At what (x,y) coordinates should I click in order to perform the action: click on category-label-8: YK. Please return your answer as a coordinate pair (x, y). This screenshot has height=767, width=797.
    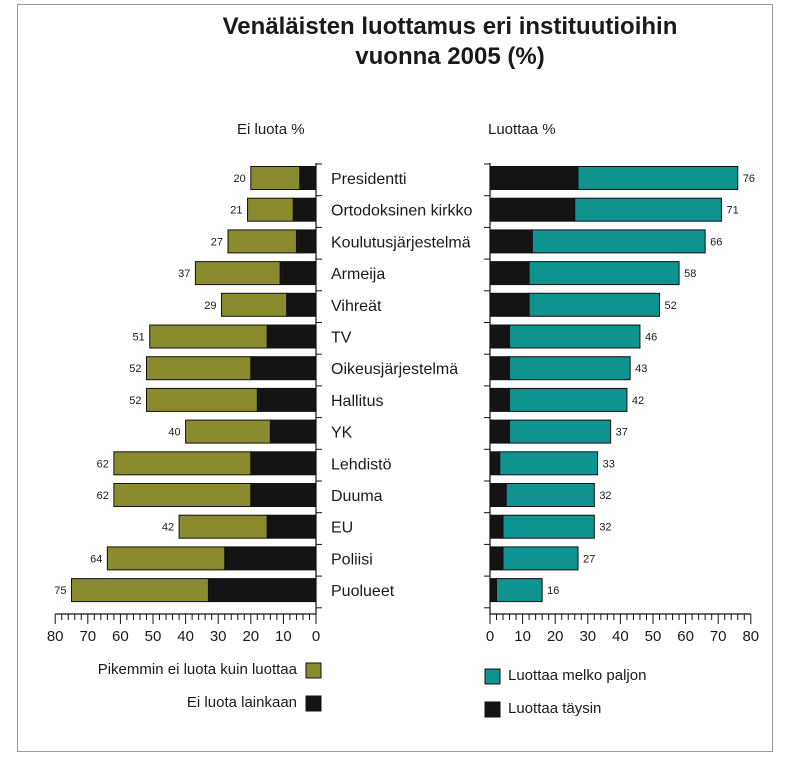
    Looking at the image, I should click on (342, 433).